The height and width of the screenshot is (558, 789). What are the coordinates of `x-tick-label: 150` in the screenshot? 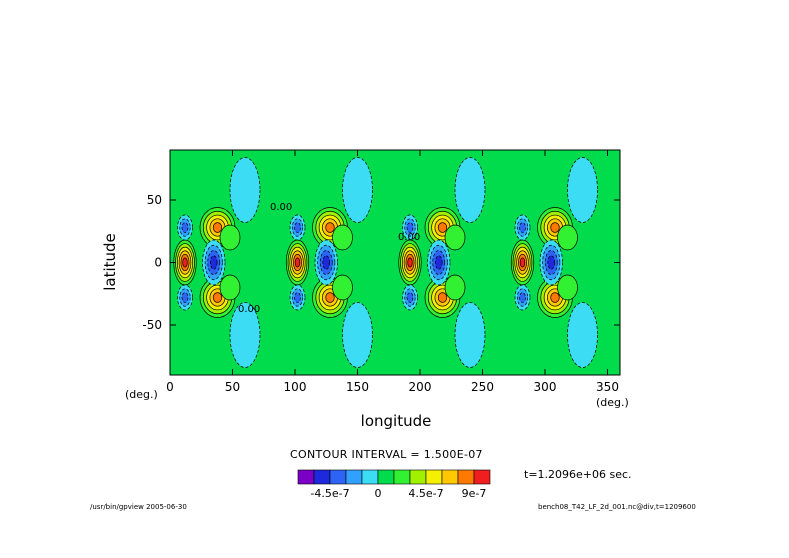 It's located at (357, 387).